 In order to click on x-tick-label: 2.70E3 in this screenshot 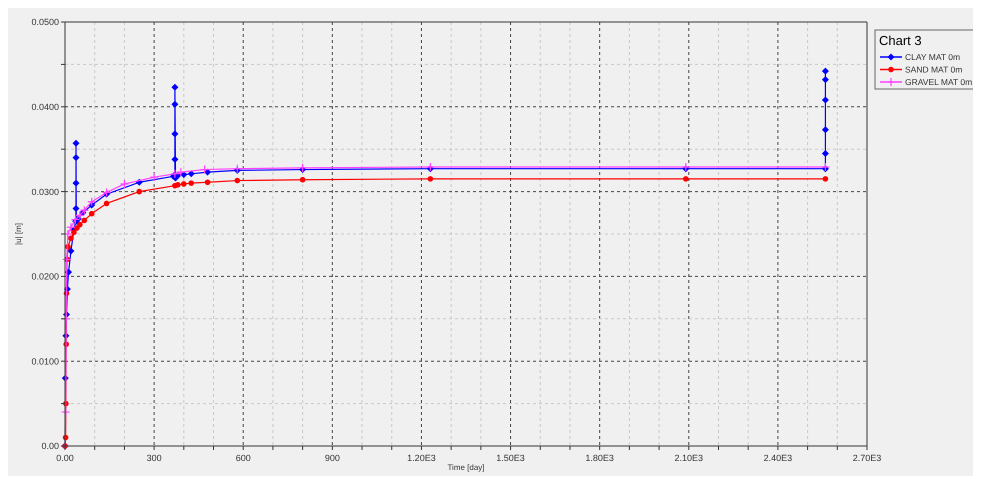, I will do `click(867, 458)`.